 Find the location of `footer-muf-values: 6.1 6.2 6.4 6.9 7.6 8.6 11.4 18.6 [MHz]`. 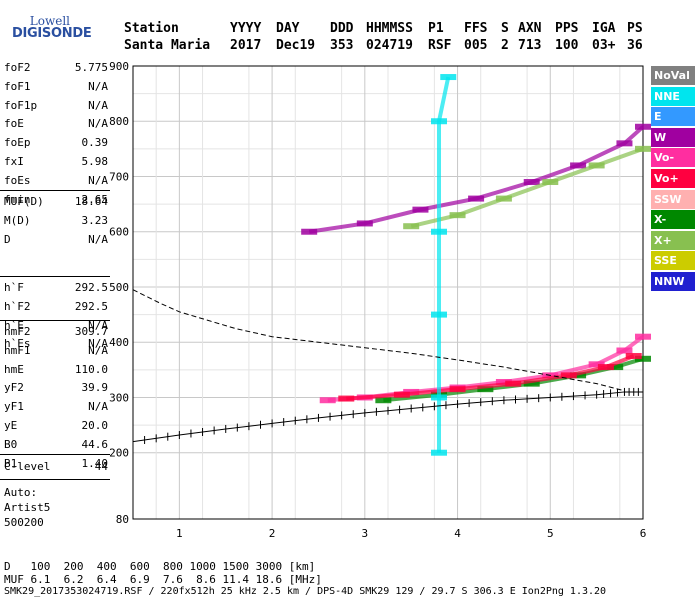

footer-muf-values: 6.1 6.2 6.4 6.9 7.6 8.6 11.4 18.6 [MHz] is located at coordinates (176, 579).